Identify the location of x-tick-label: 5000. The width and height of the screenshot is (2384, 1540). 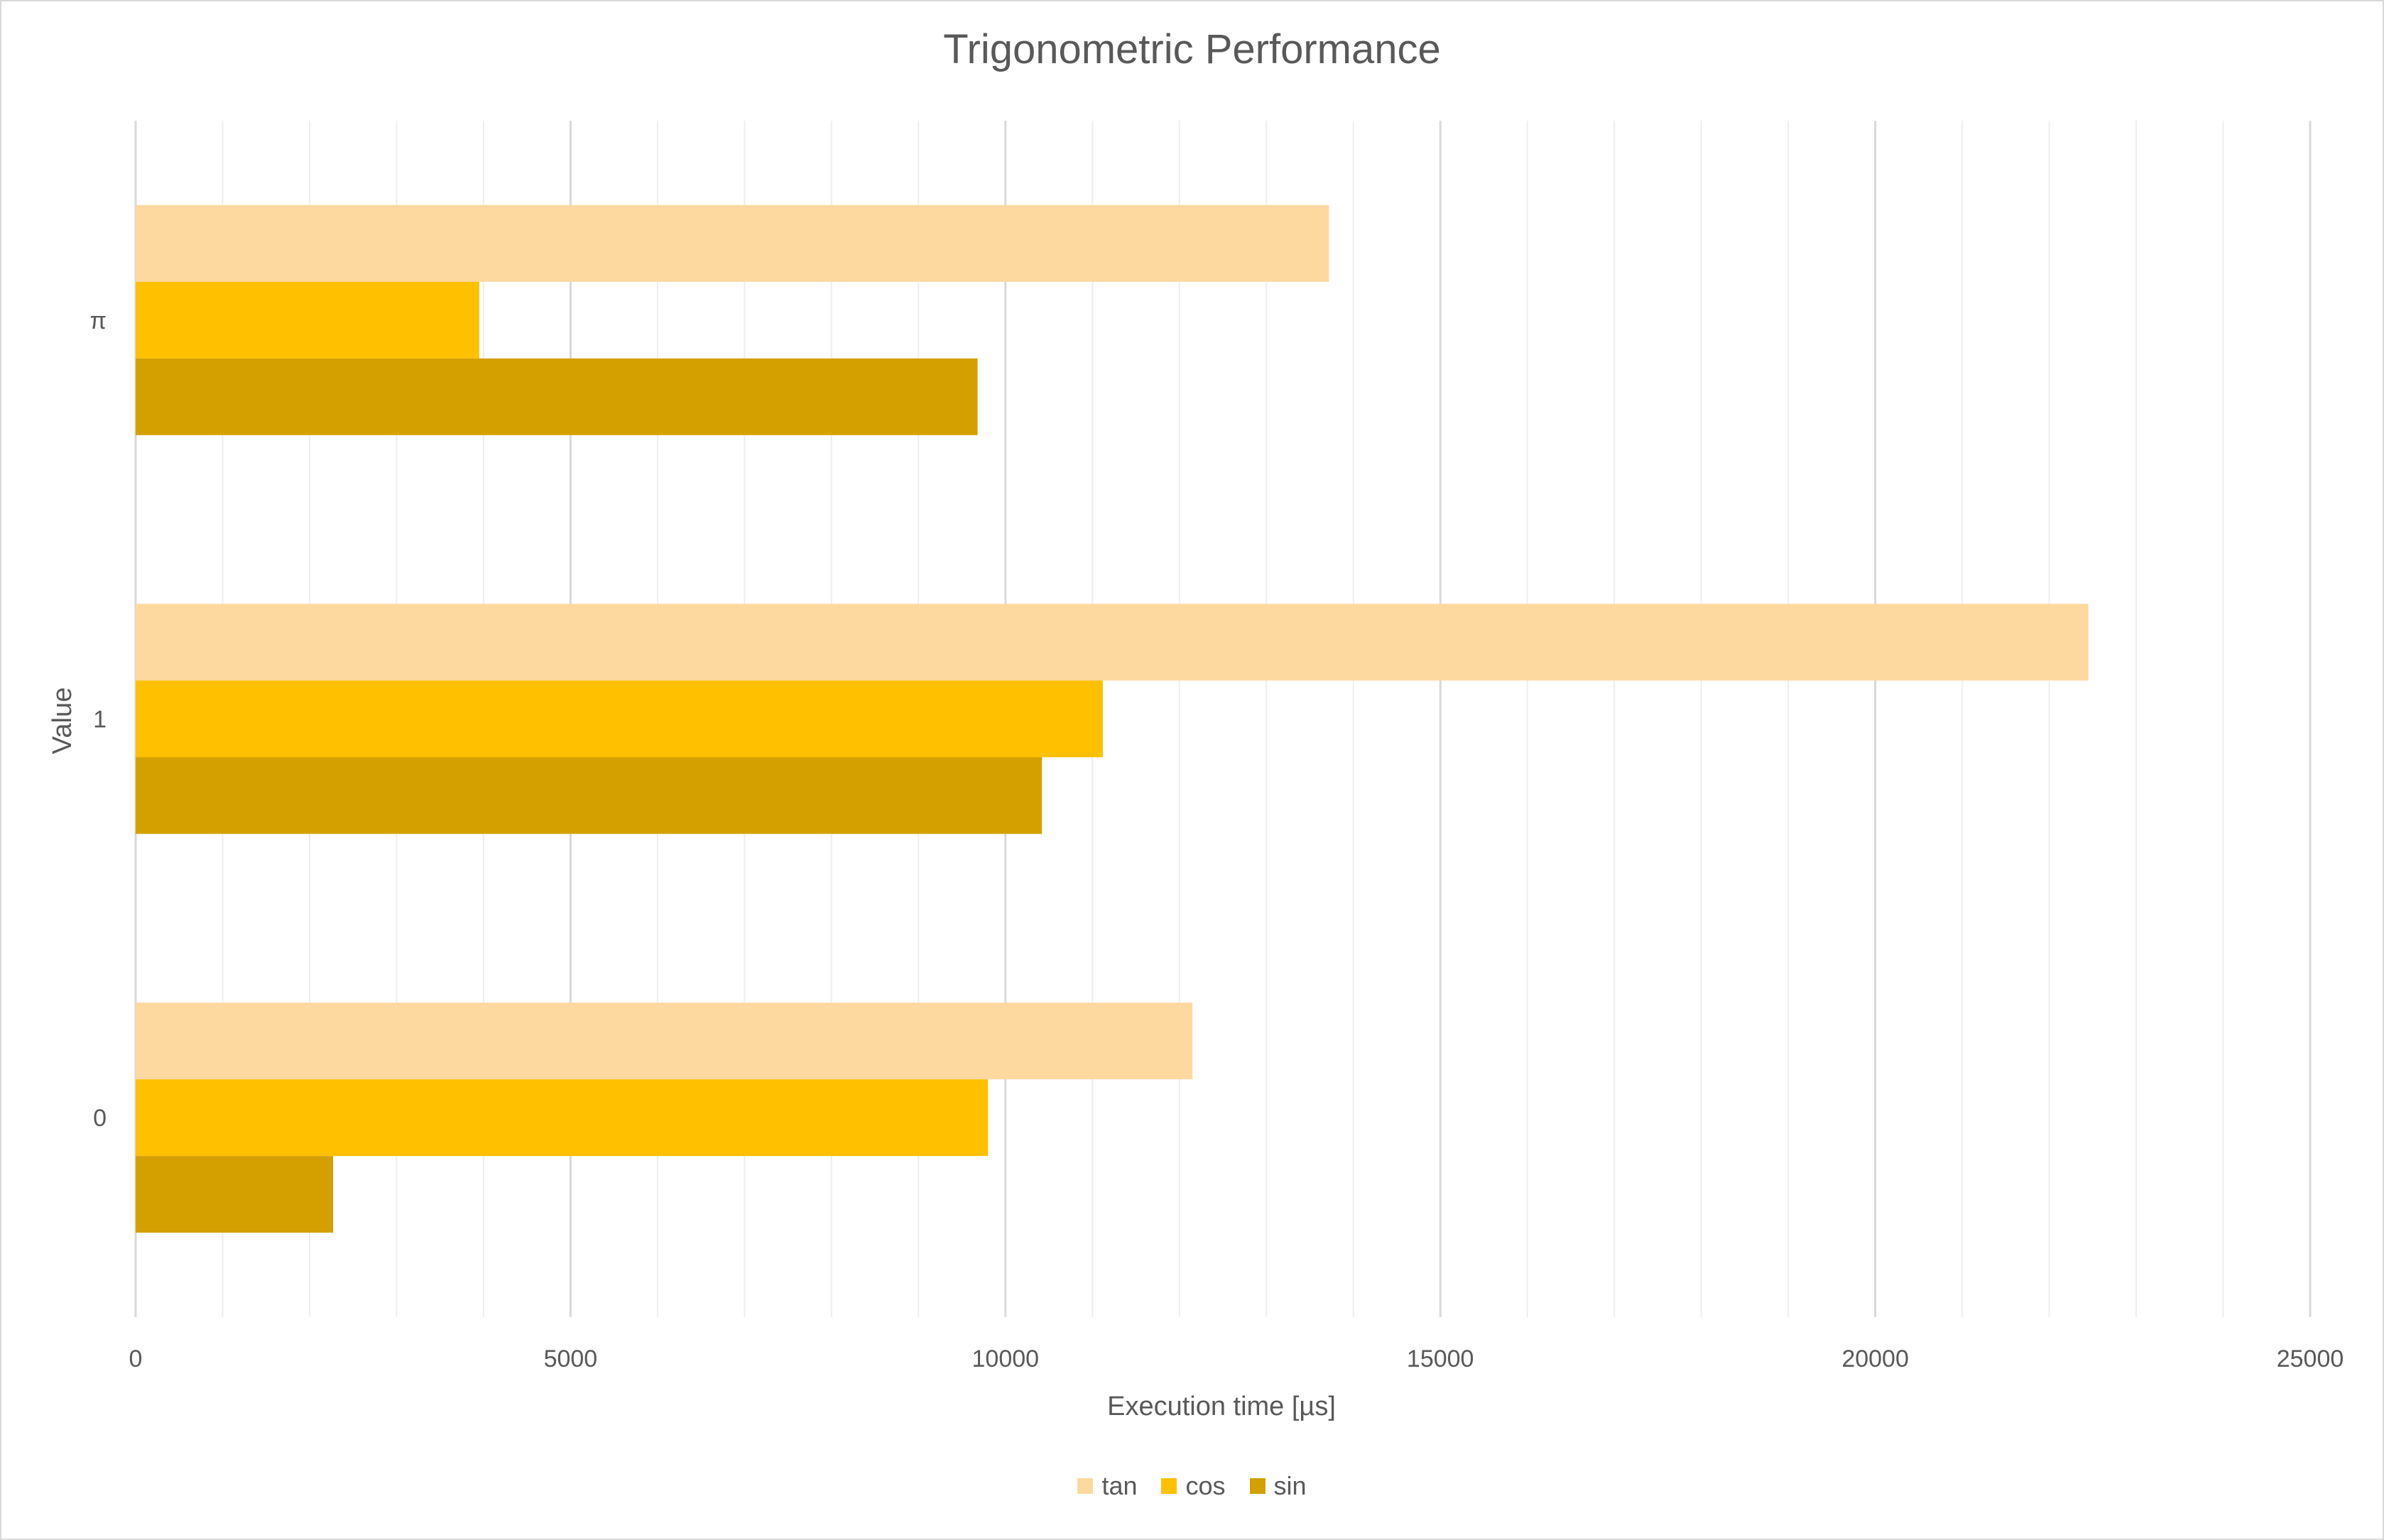
(571, 1358).